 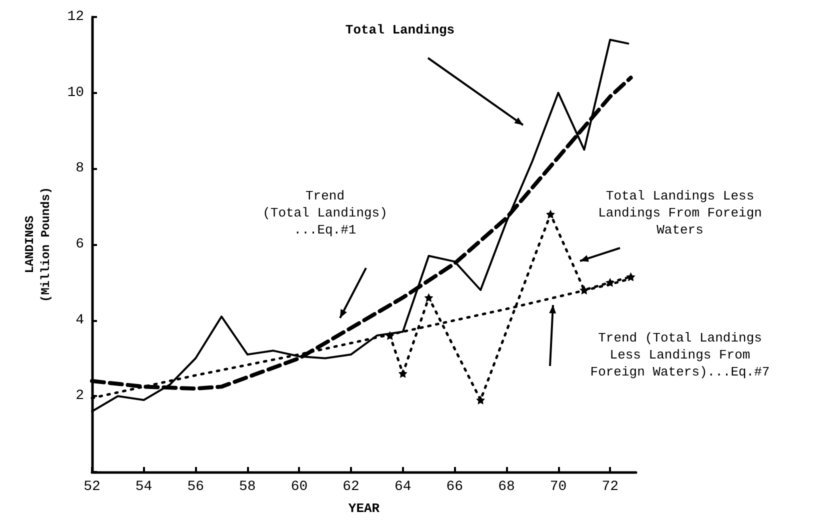 What do you see at coordinates (680, 213) in the screenshot?
I see `annotation: Total Landings Less Landings From Foreign Waters` at bounding box center [680, 213].